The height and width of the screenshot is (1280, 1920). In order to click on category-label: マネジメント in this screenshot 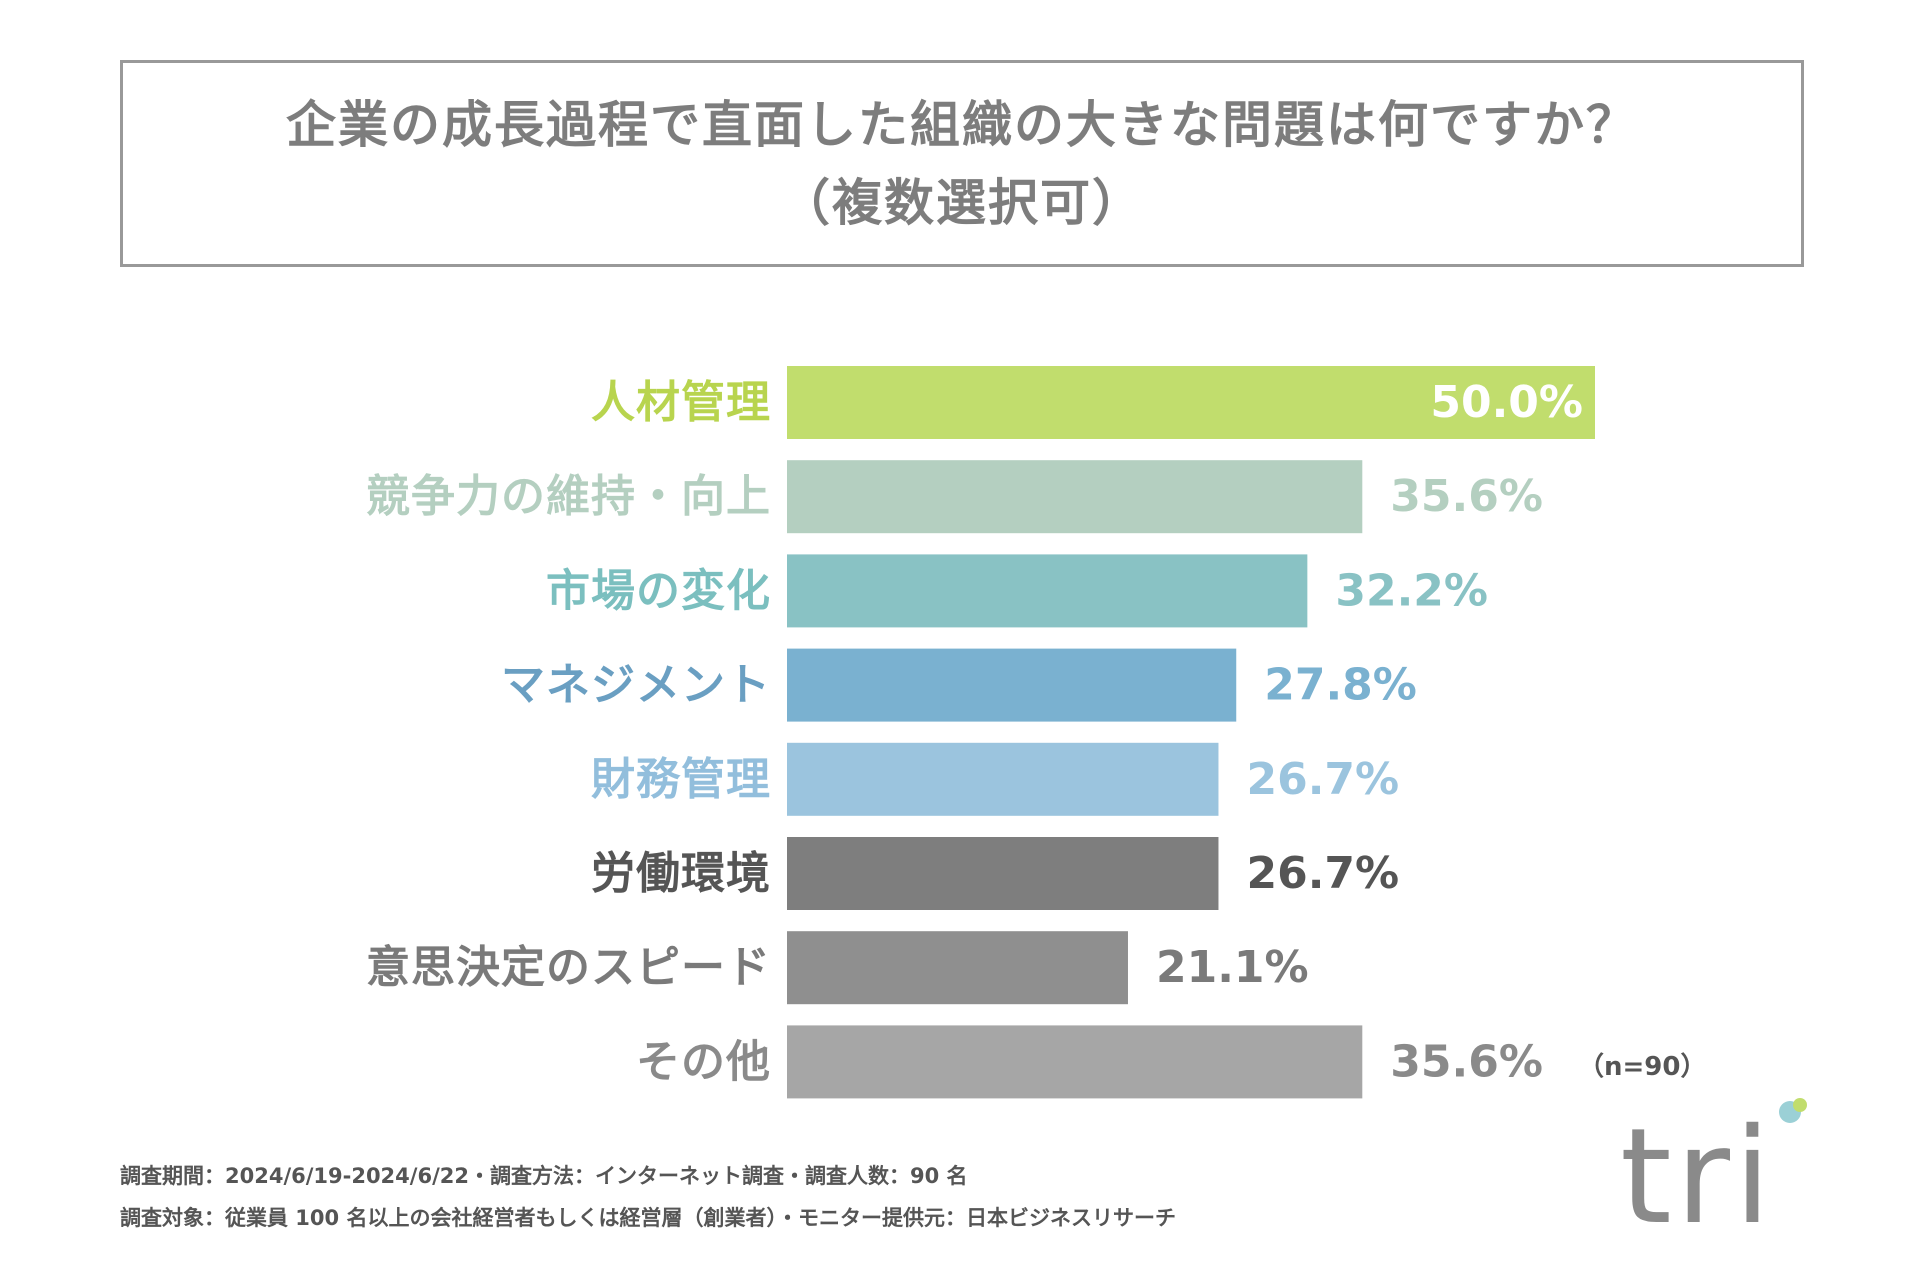, I will do `click(636, 685)`.